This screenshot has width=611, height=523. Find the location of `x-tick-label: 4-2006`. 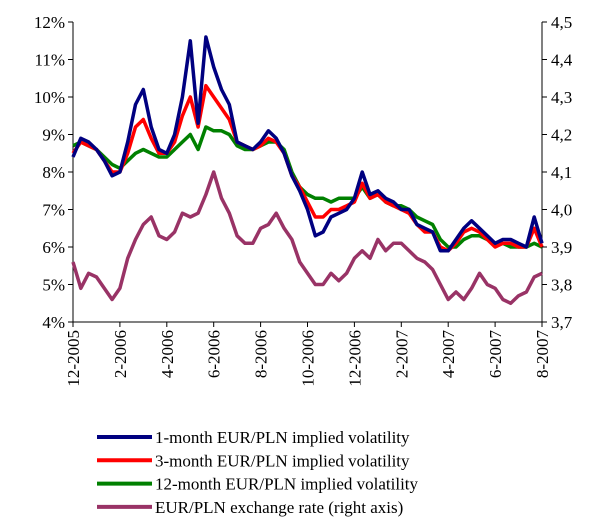

x-tick-label: 4-2006 is located at coordinates (167, 354).